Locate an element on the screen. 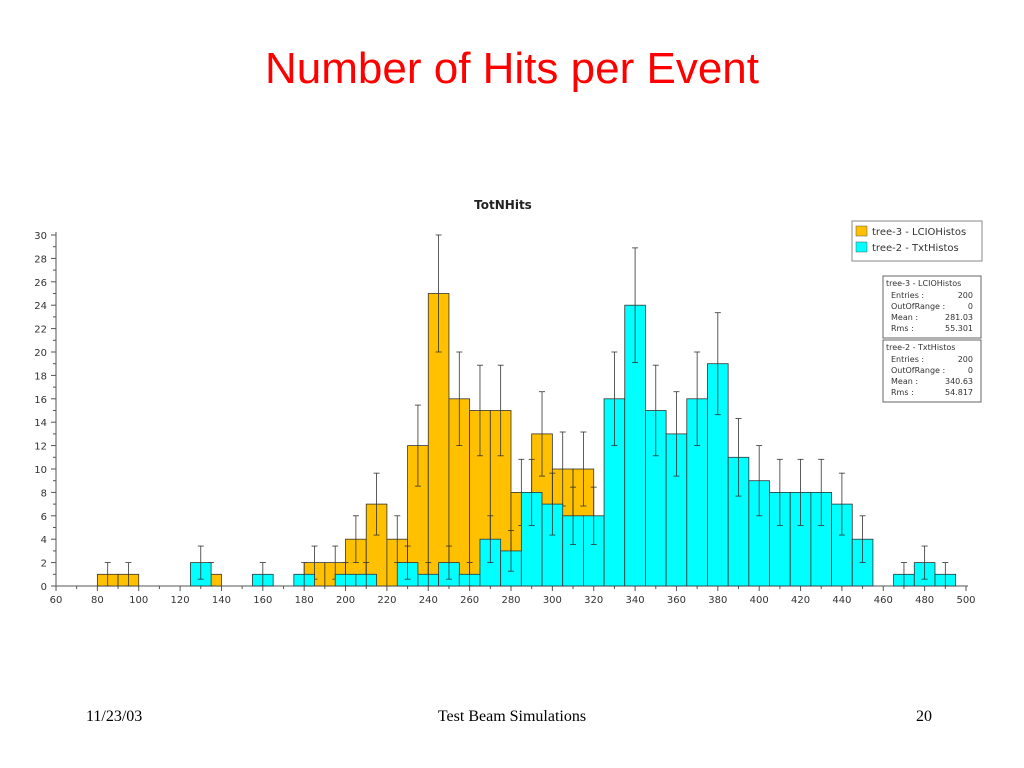  x-tick-label: 160 is located at coordinates (262, 600).